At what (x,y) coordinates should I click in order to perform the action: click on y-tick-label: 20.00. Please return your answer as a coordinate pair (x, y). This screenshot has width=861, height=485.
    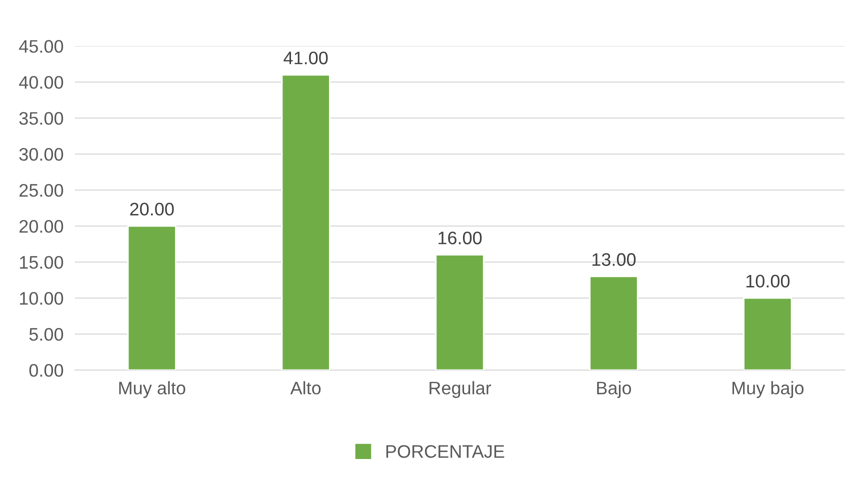
    Looking at the image, I should click on (42, 226).